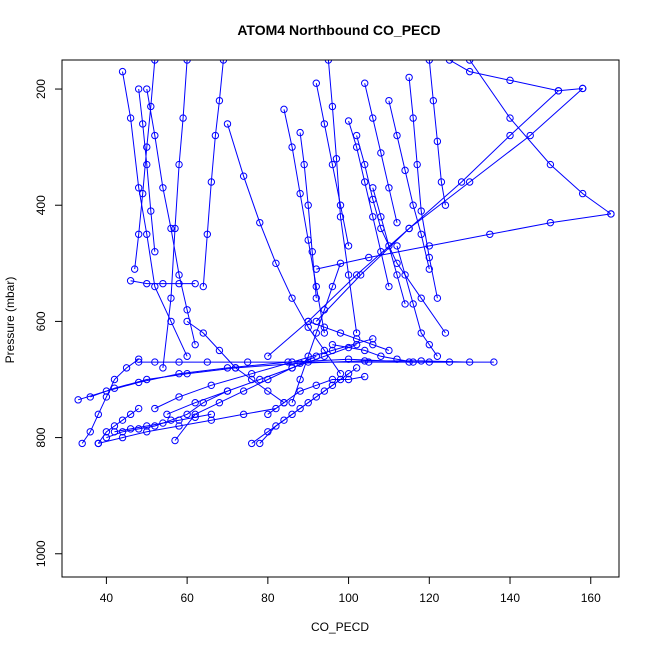  I want to click on x-tick-label: 140, so click(510, 598).